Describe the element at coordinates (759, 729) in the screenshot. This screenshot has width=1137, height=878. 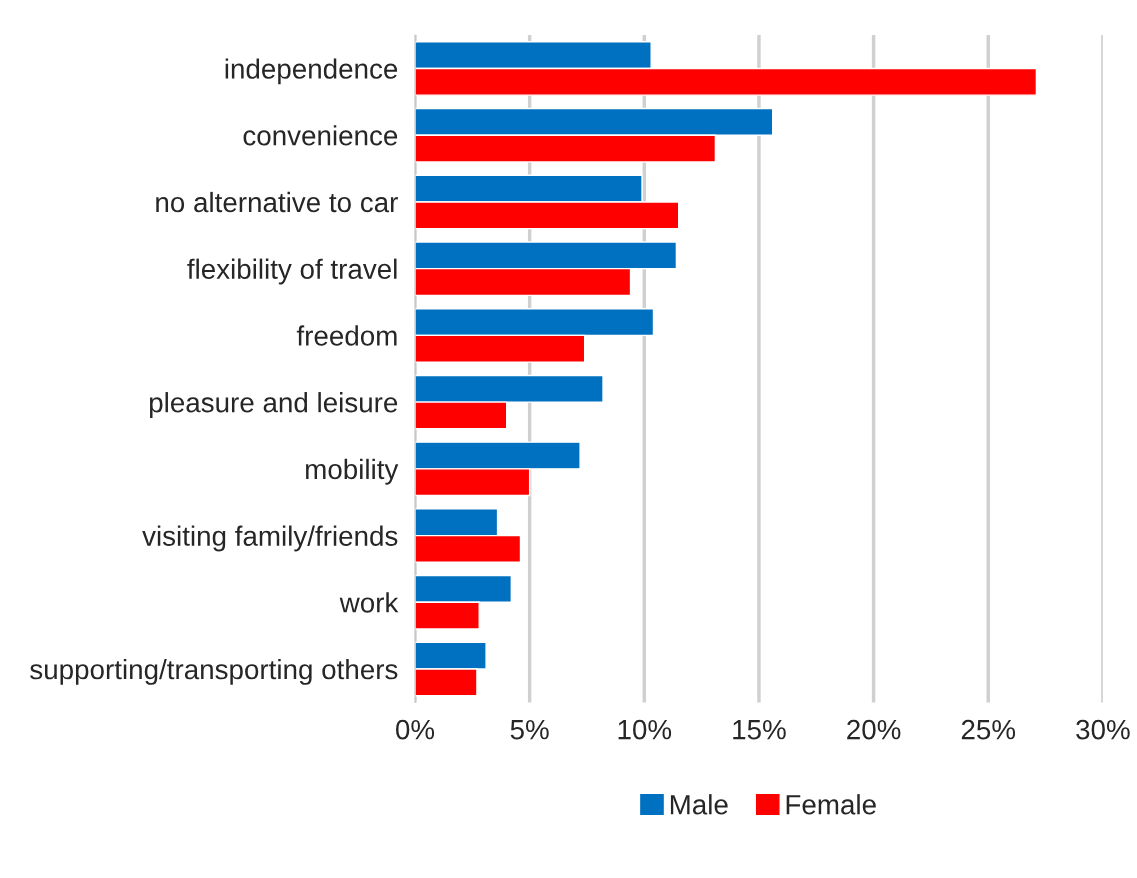
I see `x-tick-label: 15%` at that location.